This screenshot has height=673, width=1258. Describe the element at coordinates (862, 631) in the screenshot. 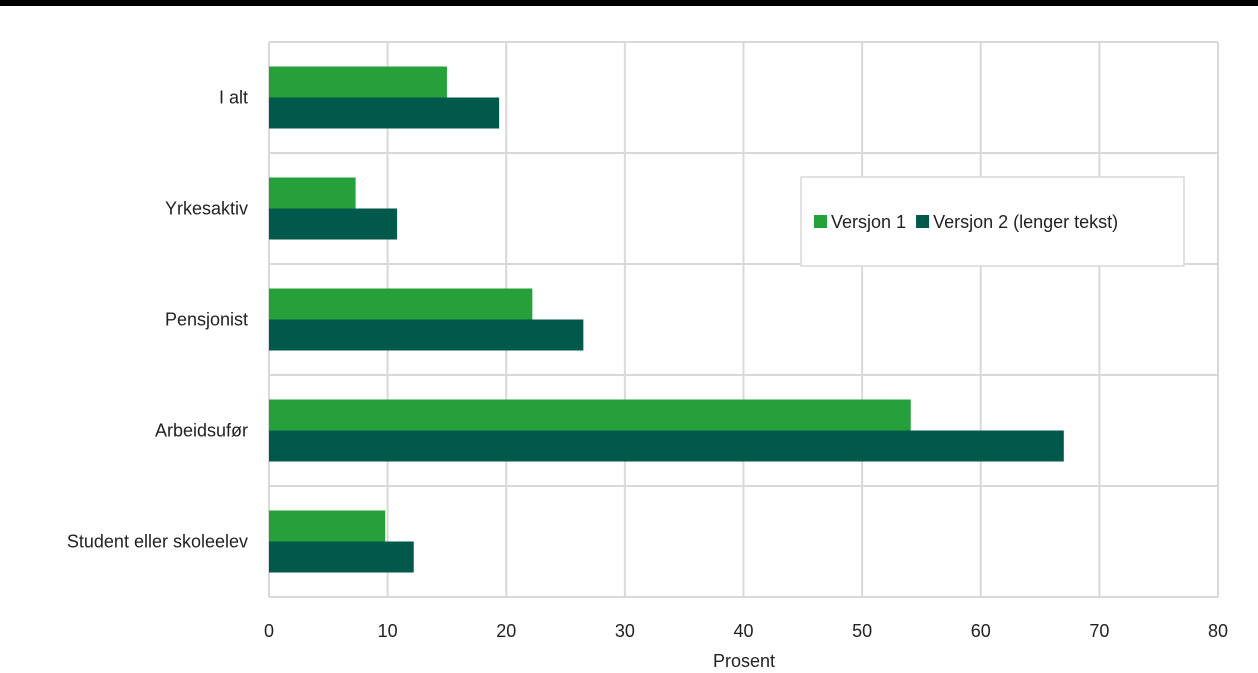

I see `x-tick-label: 50` at that location.